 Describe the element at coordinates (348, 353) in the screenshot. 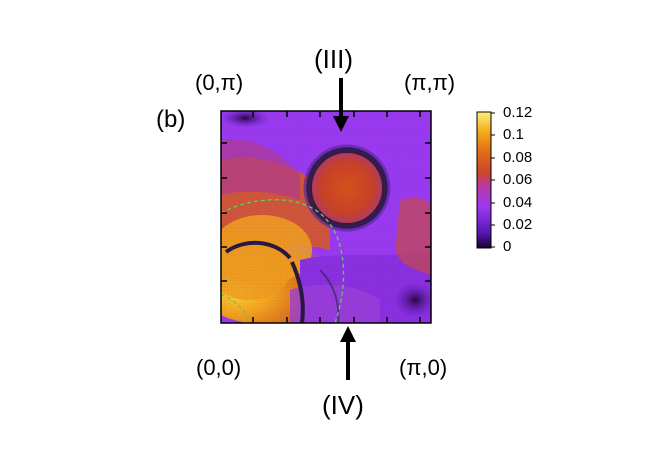

I see `arrow-bottom` at that location.